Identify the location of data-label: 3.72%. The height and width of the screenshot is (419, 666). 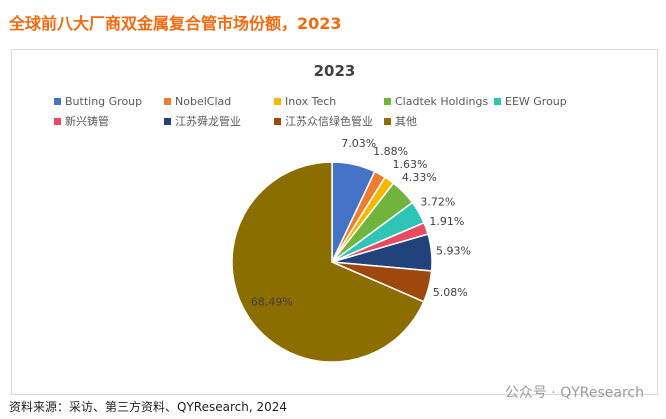
(437, 201).